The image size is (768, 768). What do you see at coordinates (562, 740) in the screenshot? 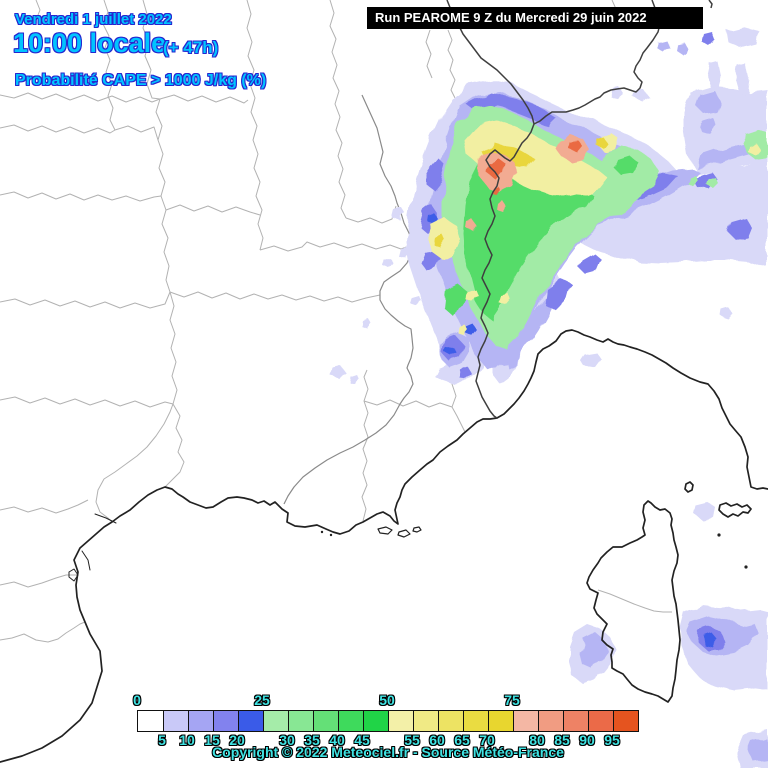
I see `colorbar-tick-85: 85` at bounding box center [562, 740].